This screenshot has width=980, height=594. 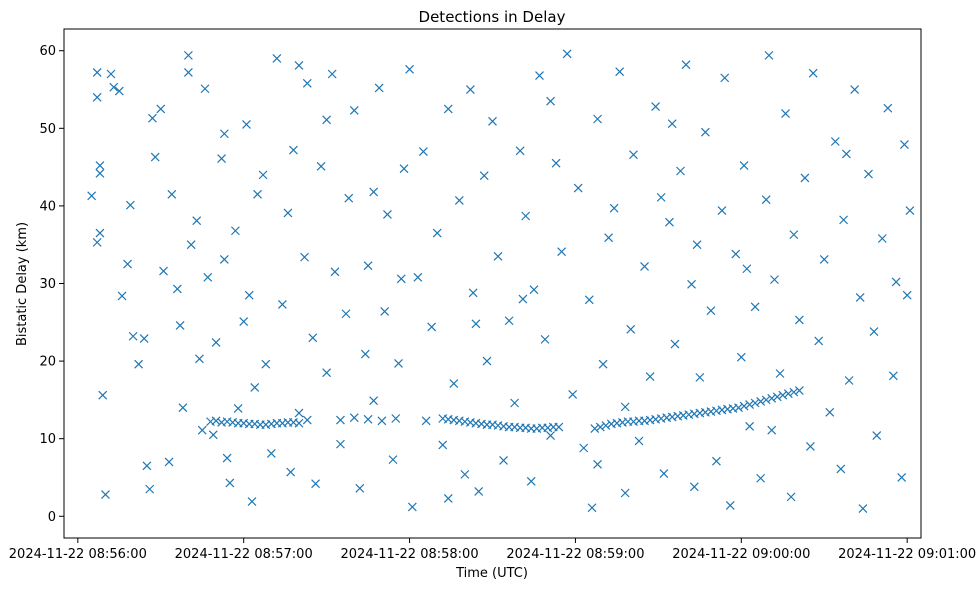 What do you see at coordinates (47, 51) in the screenshot?
I see `y-tick-label: 60` at bounding box center [47, 51].